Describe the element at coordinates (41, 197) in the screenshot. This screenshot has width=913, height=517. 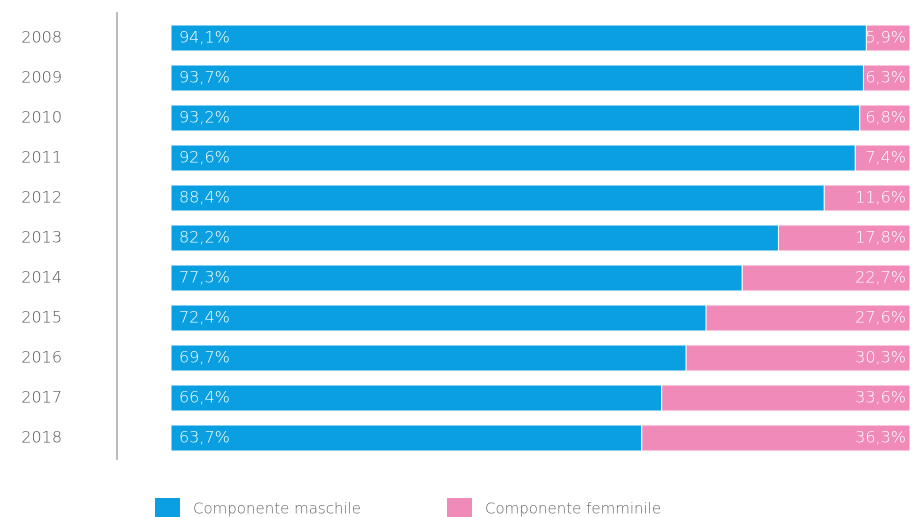
I see `y-tick-label: 2012` at that location.